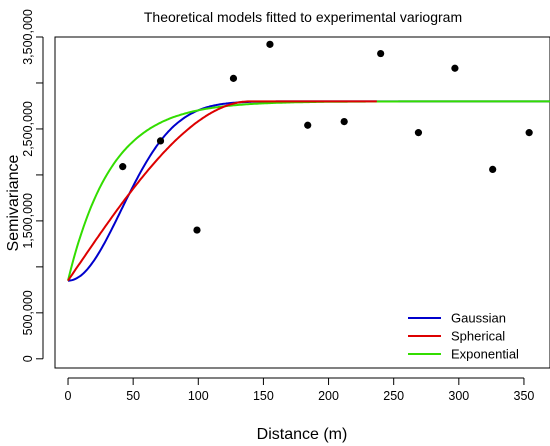 The image size is (550, 446). I want to click on legend-label-spherical: Spherical, so click(478, 336).